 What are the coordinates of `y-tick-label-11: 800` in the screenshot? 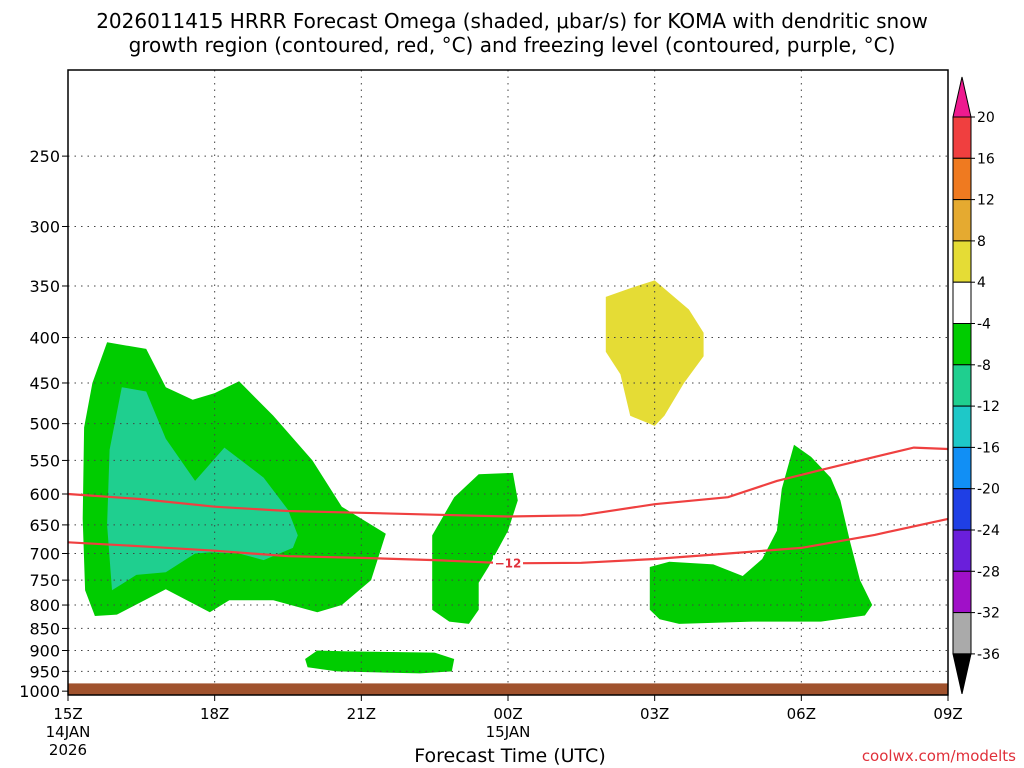 It's located at (44, 605).